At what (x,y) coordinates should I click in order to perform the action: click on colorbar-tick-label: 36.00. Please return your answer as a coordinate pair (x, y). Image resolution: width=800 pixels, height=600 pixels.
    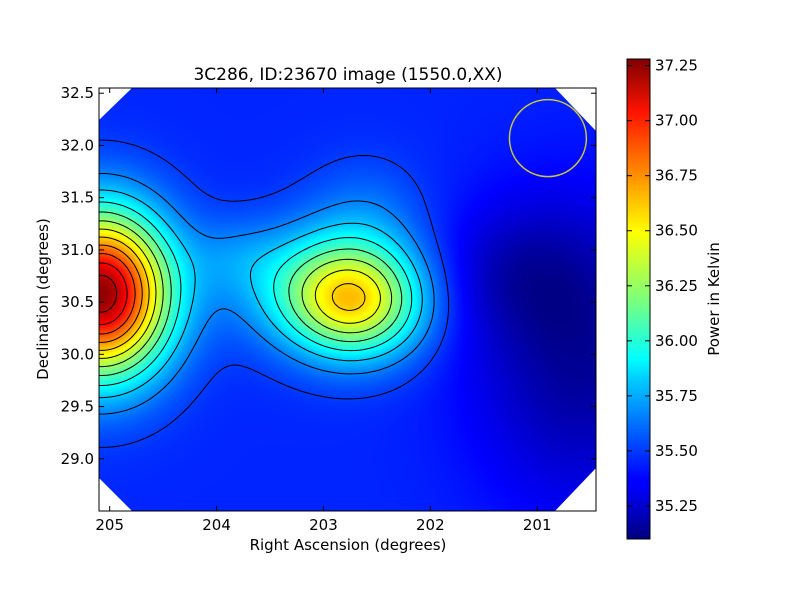
    Looking at the image, I should click on (676, 341).